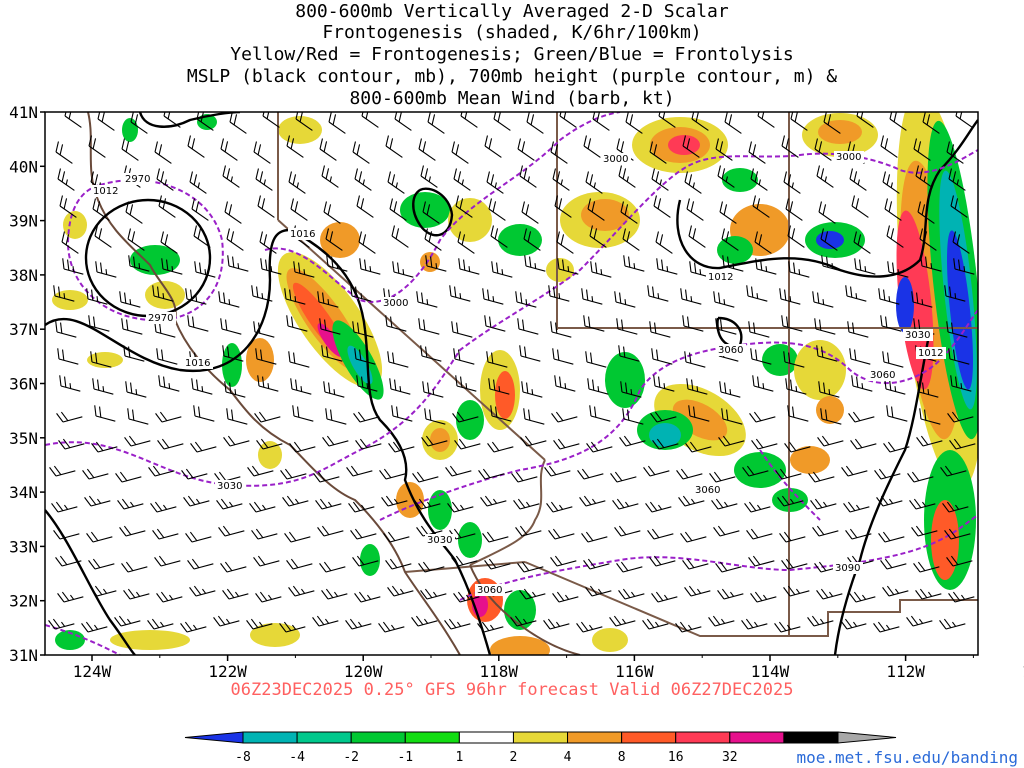  What do you see at coordinates (507, 512) in the screenshot?
I see `border-colorado-river` at bounding box center [507, 512].